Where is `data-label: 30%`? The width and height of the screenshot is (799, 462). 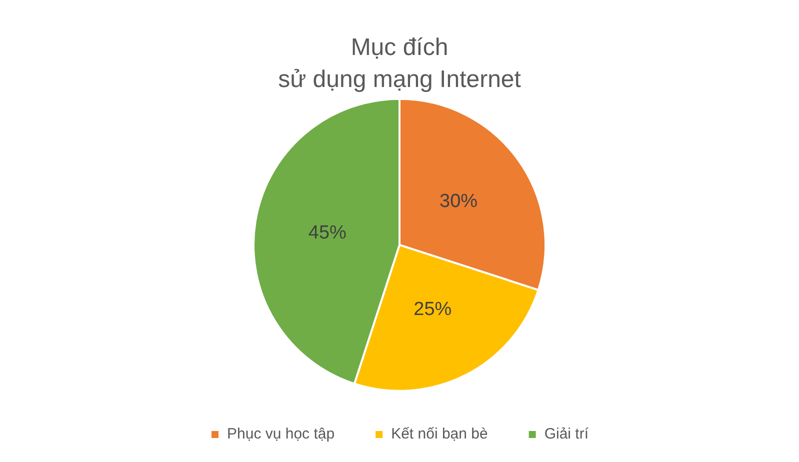
data-label: 30% is located at coordinates (459, 201).